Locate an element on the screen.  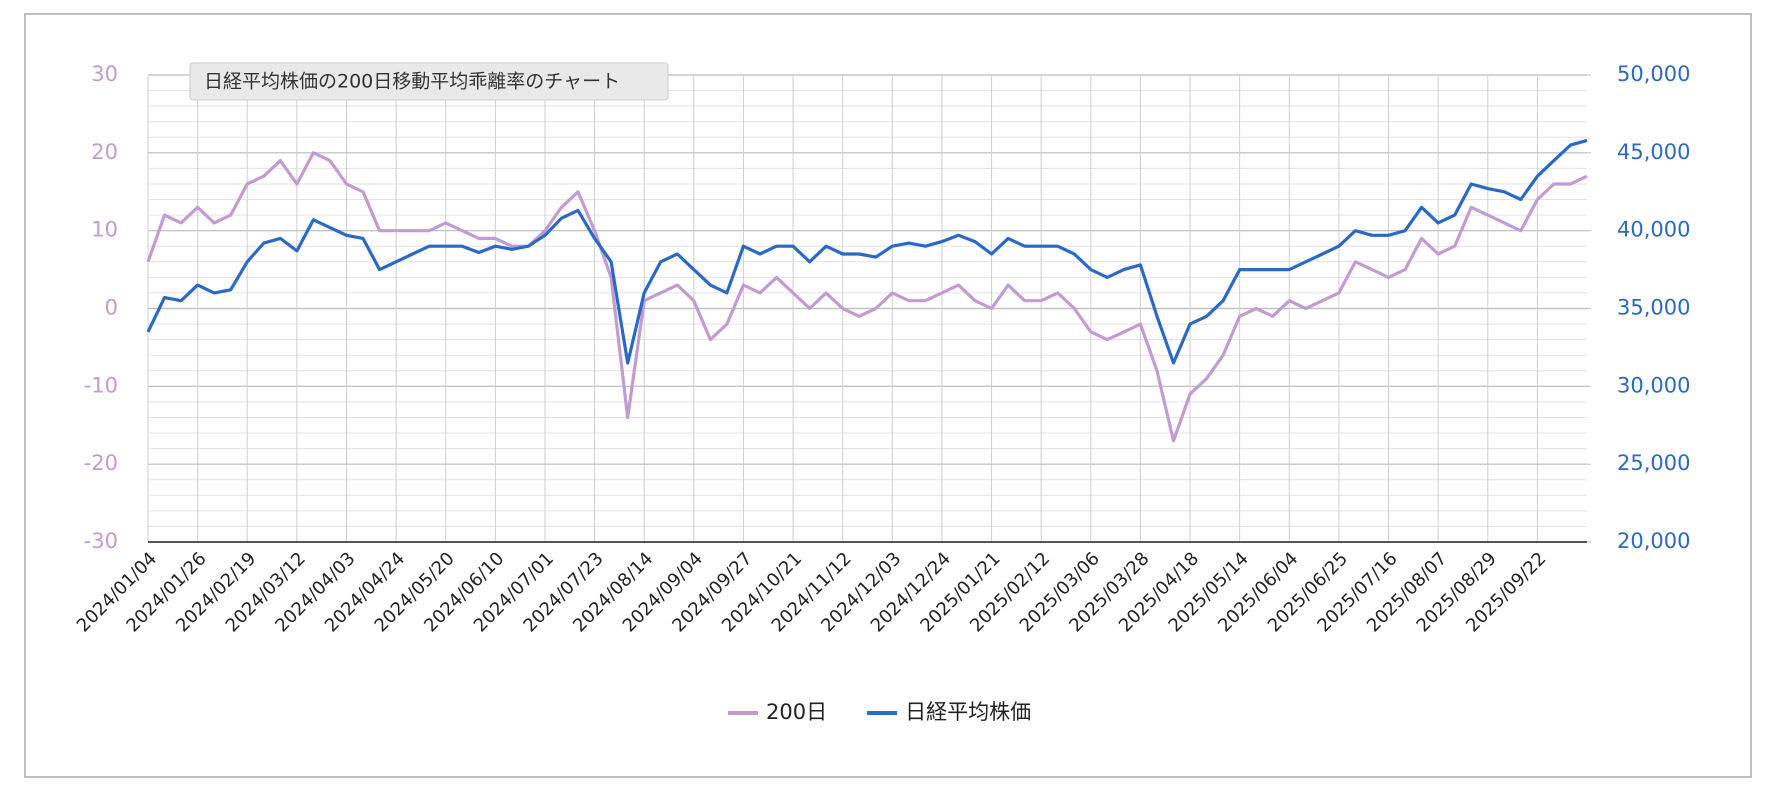
title-box is located at coordinates (429, 81).